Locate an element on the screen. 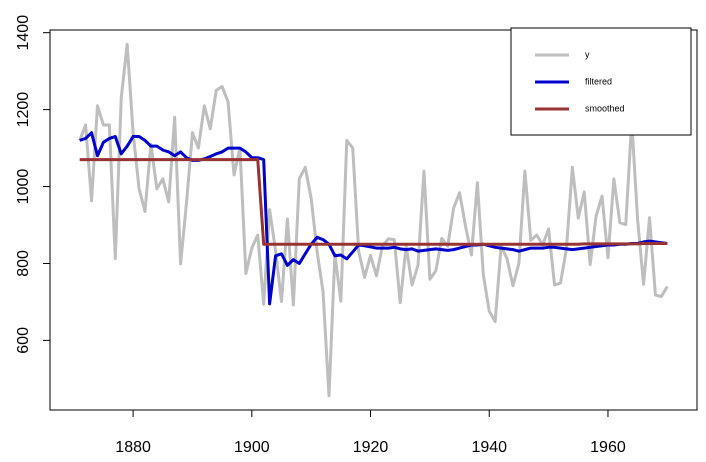 This screenshot has width=706, height=462. legend-label: smoothed is located at coordinates (605, 108).